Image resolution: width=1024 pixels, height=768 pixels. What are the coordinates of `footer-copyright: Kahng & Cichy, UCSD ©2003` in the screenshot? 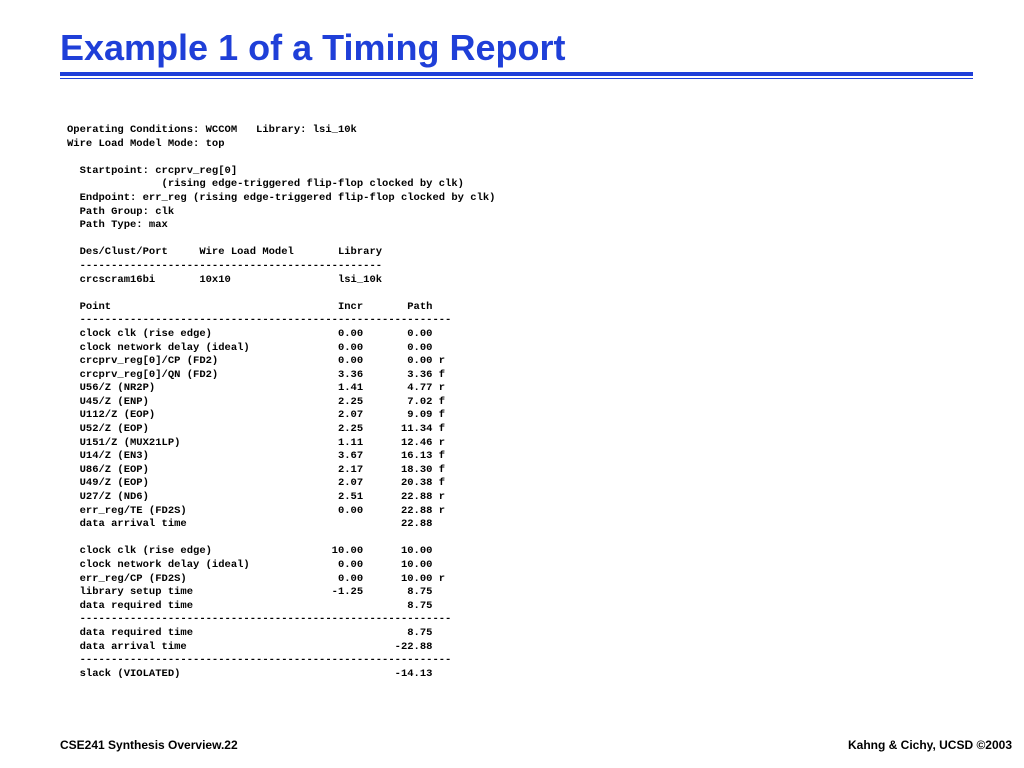 It's located at (930, 745).